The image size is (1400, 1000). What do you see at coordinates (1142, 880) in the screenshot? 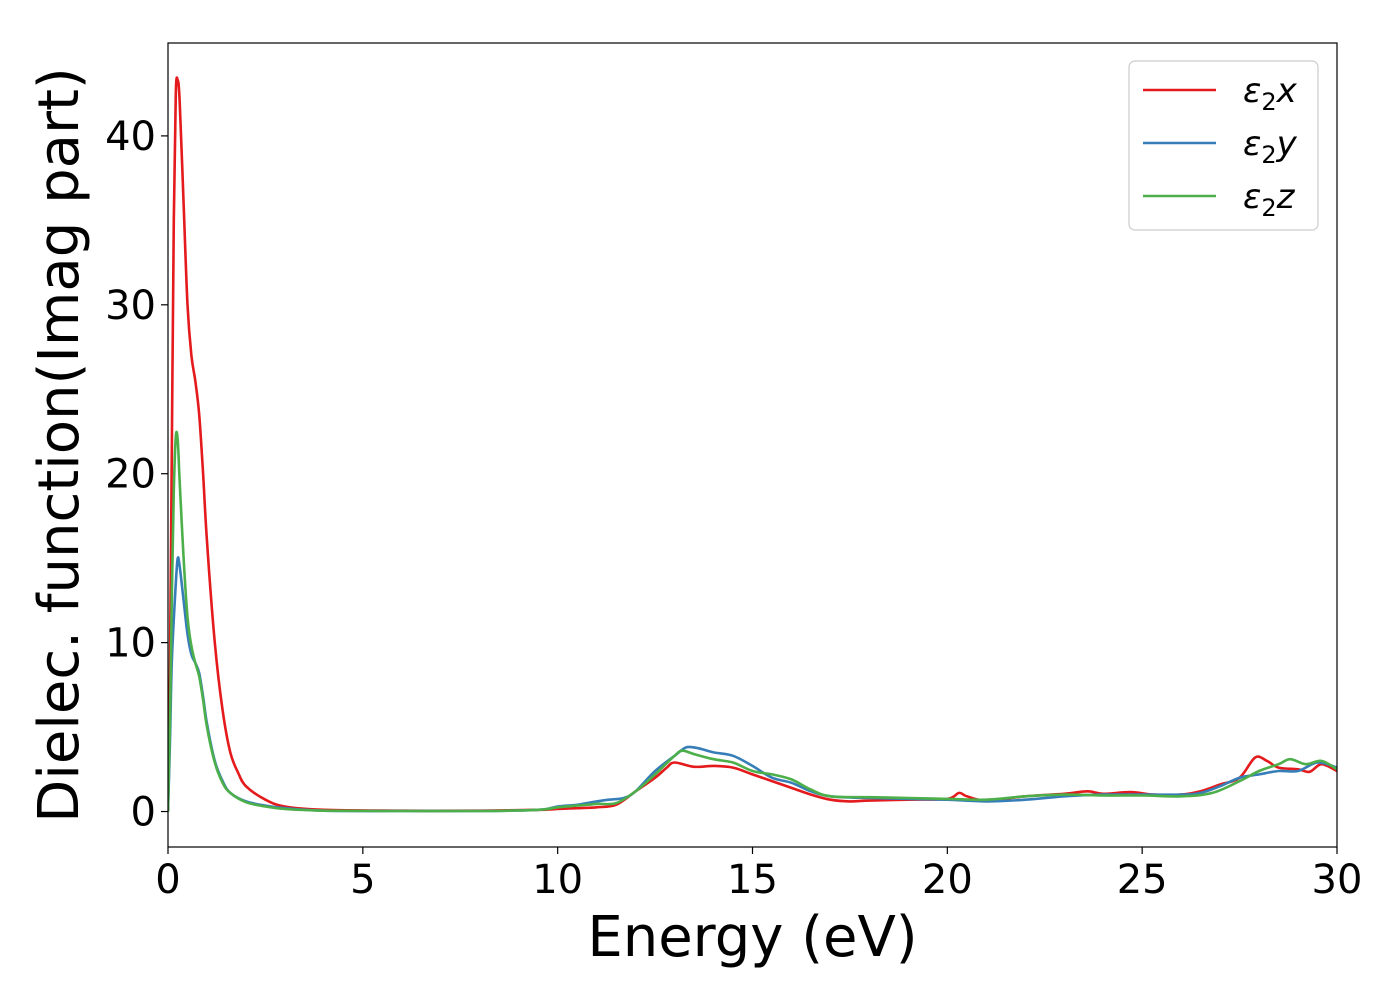
I see `x-tick-label: 25` at bounding box center [1142, 880].